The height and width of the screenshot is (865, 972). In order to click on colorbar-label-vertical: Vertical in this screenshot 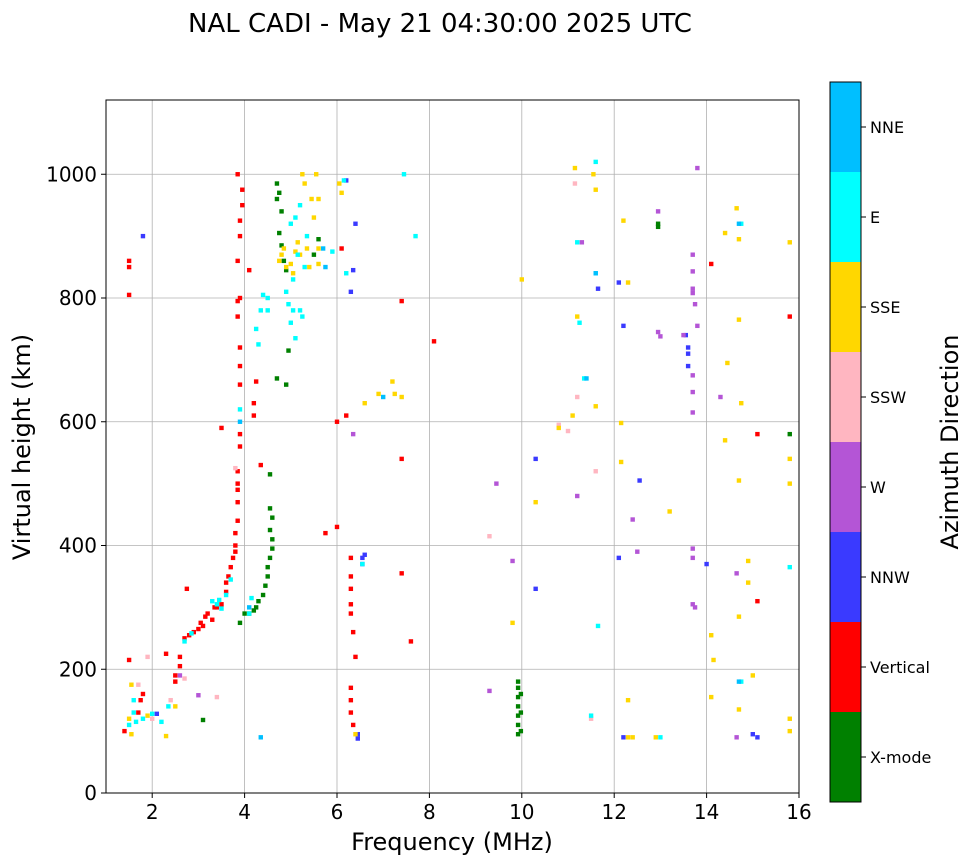, I will do `click(900, 667)`.